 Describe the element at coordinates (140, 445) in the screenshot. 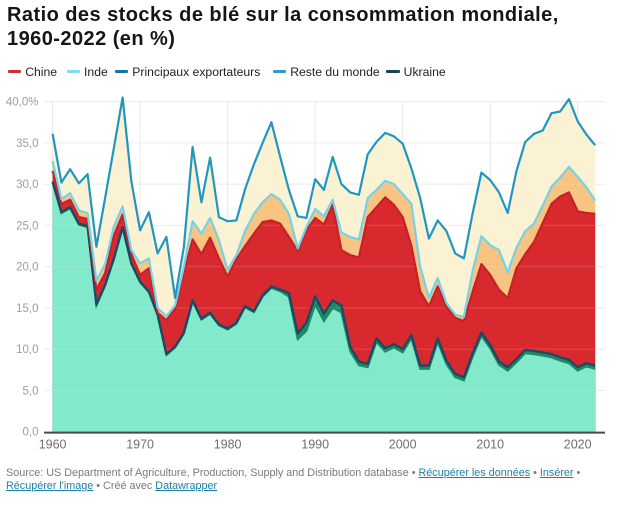

I see `svg-text: 1970` at that location.